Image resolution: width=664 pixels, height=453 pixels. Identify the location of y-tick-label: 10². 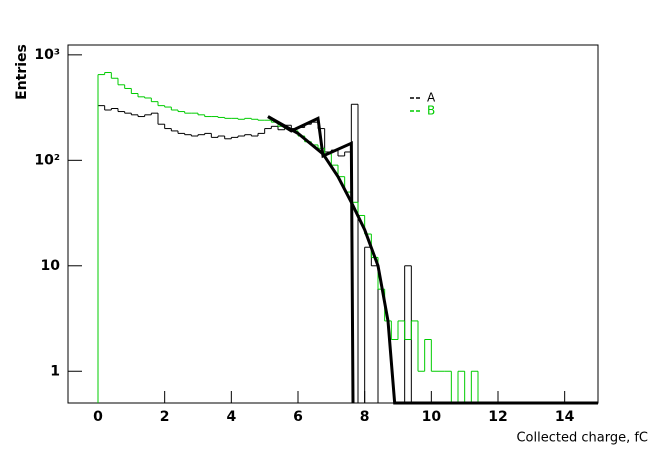
(47, 160).